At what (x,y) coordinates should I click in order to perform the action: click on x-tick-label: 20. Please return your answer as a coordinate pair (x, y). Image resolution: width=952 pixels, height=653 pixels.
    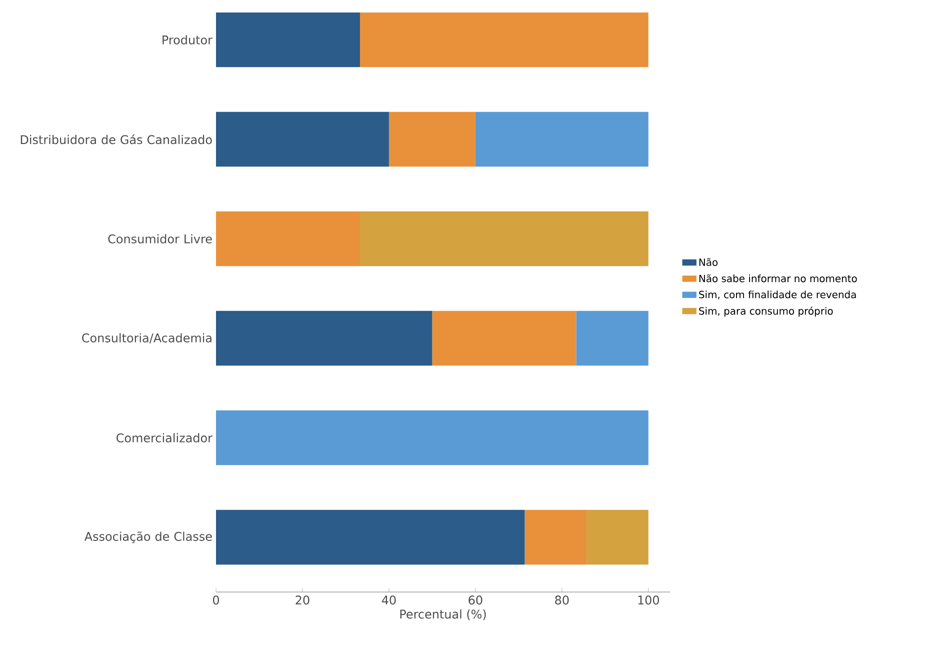
    Looking at the image, I should click on (303, 600).